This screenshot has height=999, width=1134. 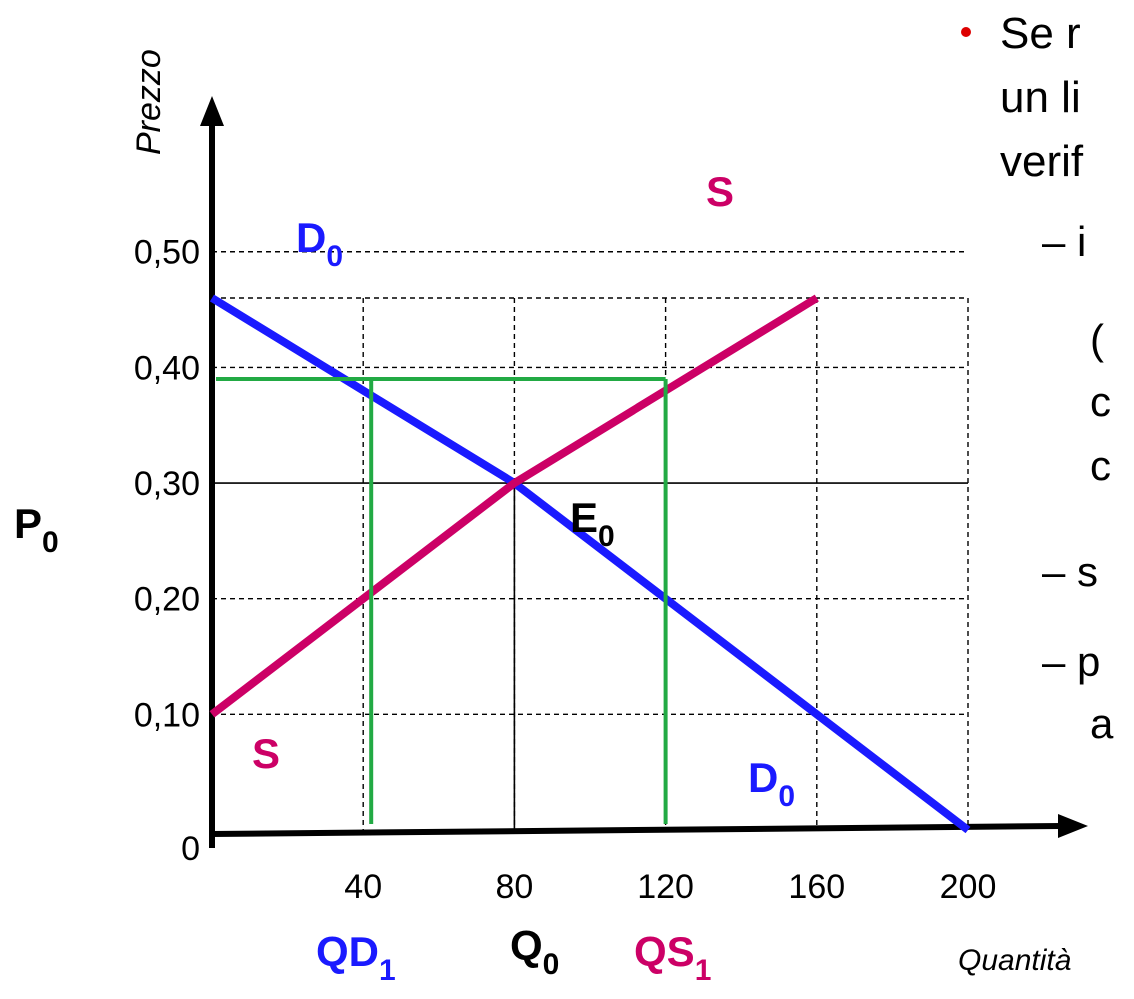 What do you see at coordinates (36, 529) in the screenshot?
I see `p0-label: P0` at bounding box center [36, 529].